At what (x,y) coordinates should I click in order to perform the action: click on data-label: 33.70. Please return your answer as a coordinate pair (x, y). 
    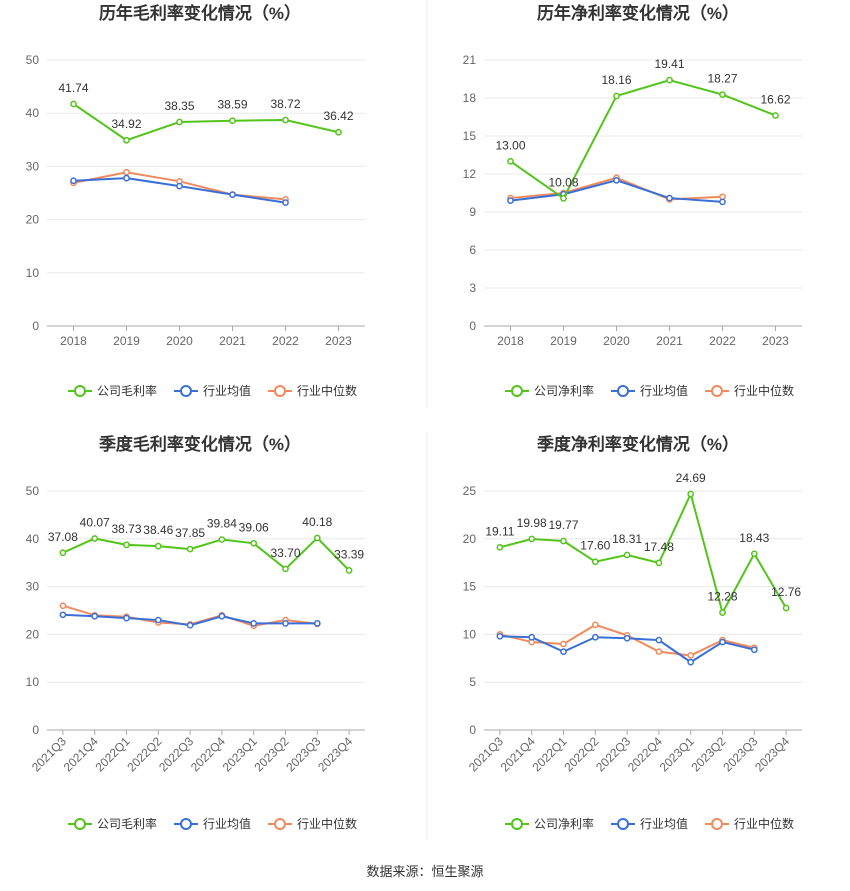
    Looking at the image, I should click on (285, 553).